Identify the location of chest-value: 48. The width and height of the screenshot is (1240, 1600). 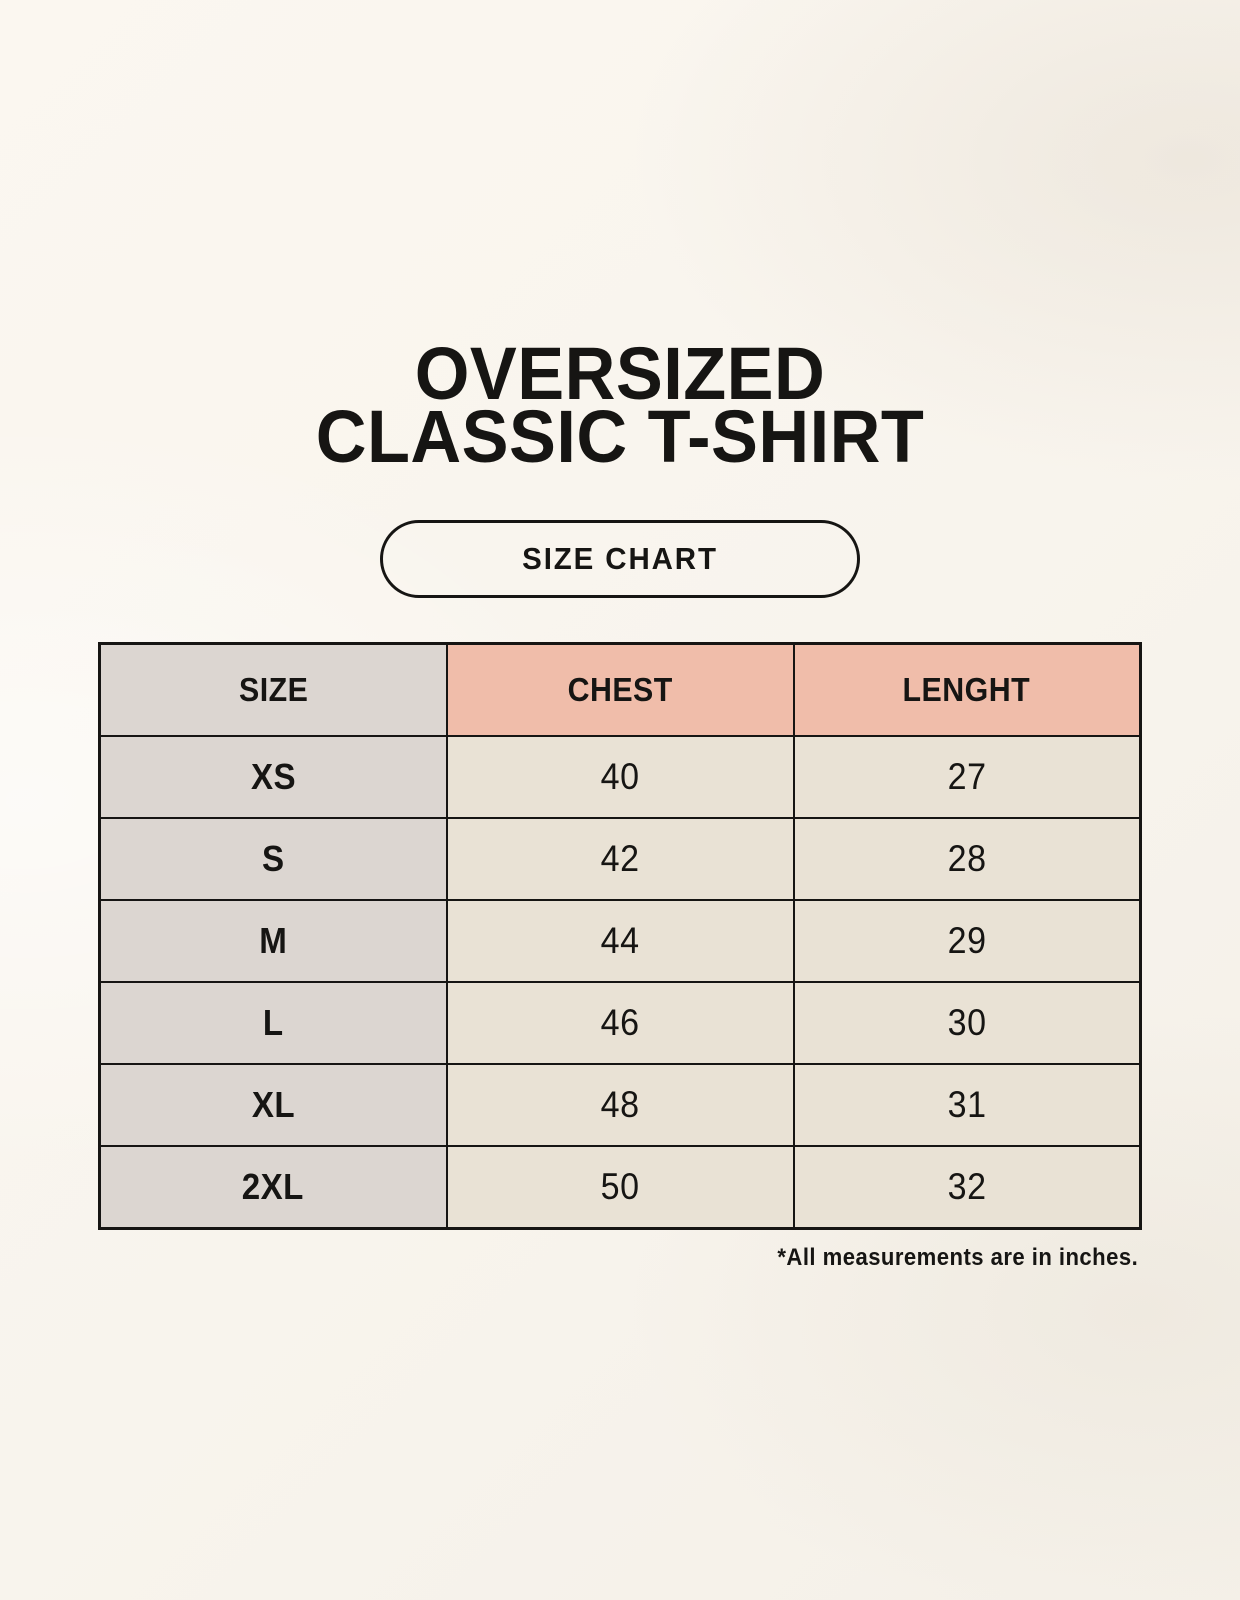
(620, 1104).